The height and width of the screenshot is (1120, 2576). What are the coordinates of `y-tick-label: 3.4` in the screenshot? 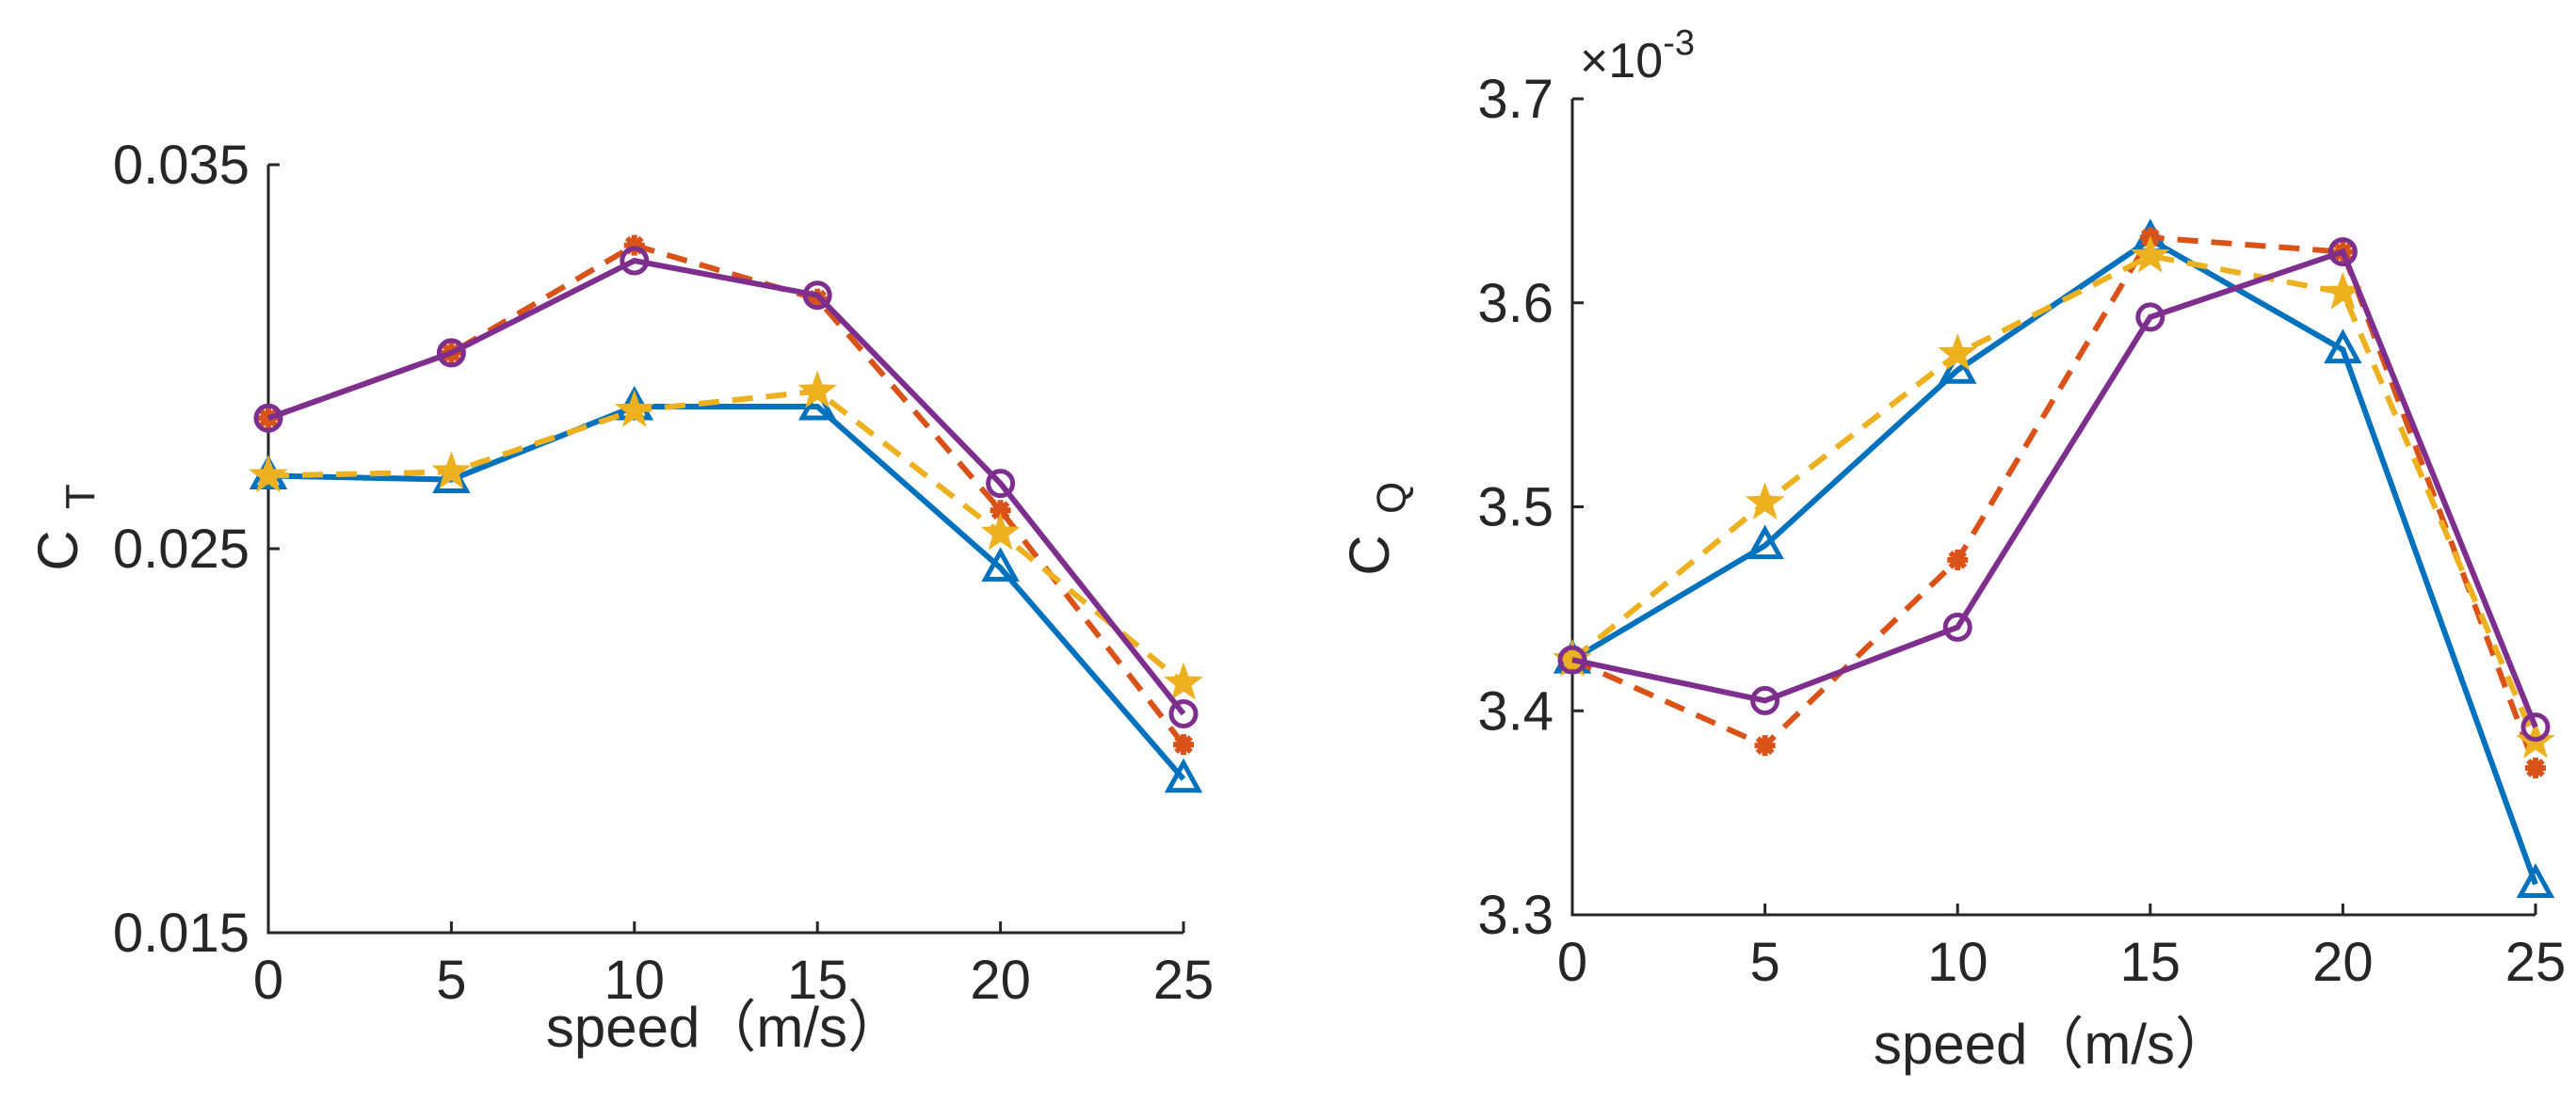 It's located at (1515, 711).